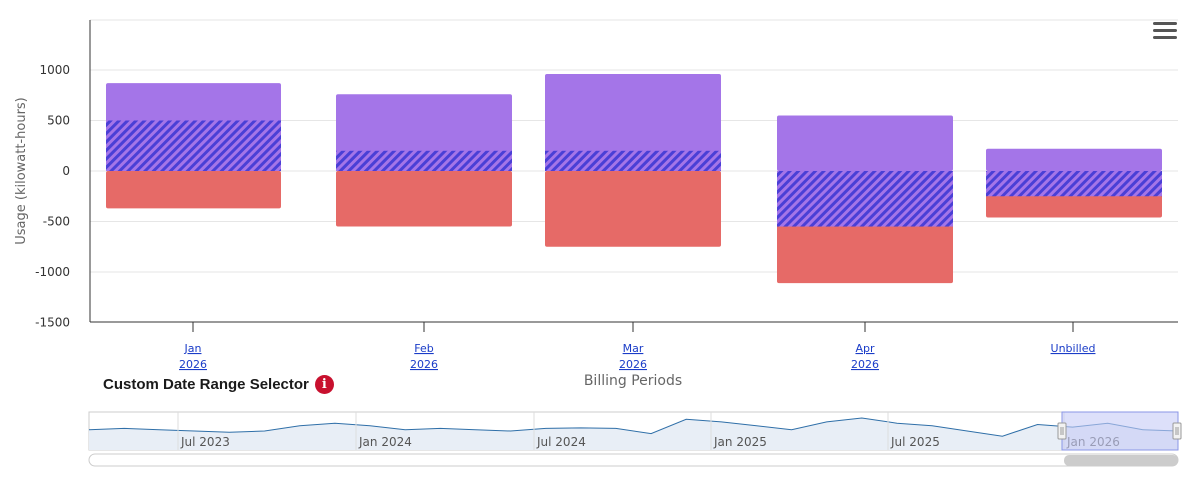  Describe the element at coordinates (561, 442) in the screenshot. I see `navigator-label: Jul 2024` at that location.